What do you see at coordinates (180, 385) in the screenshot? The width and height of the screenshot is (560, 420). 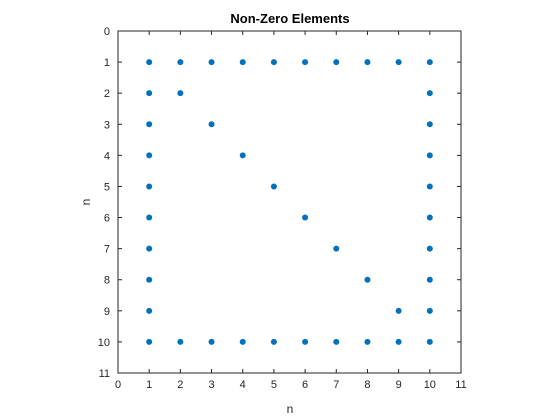 I see `x-tick-label: 2` at bounding box center [180, 385].